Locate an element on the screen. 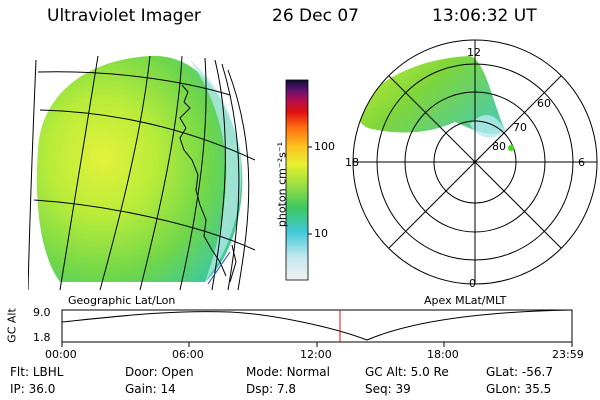 This screenshot has width=600, height=400. seq-value: 39 is located at coordinates (403, 389).